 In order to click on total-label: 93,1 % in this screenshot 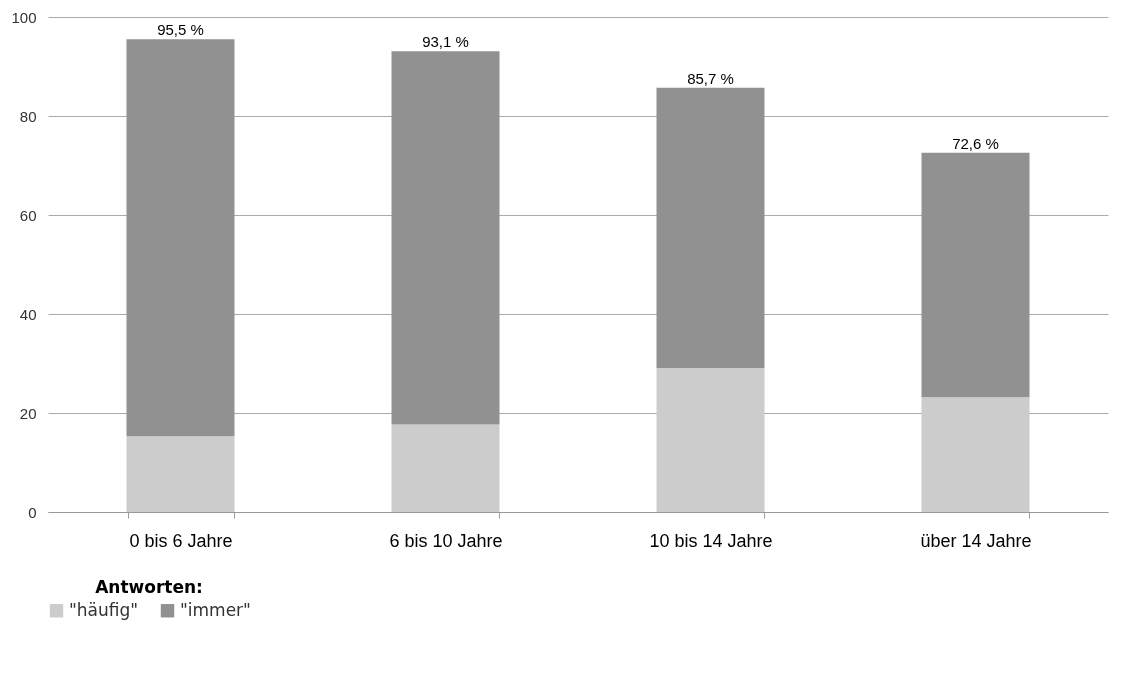, I will do `click(445, 42)`.